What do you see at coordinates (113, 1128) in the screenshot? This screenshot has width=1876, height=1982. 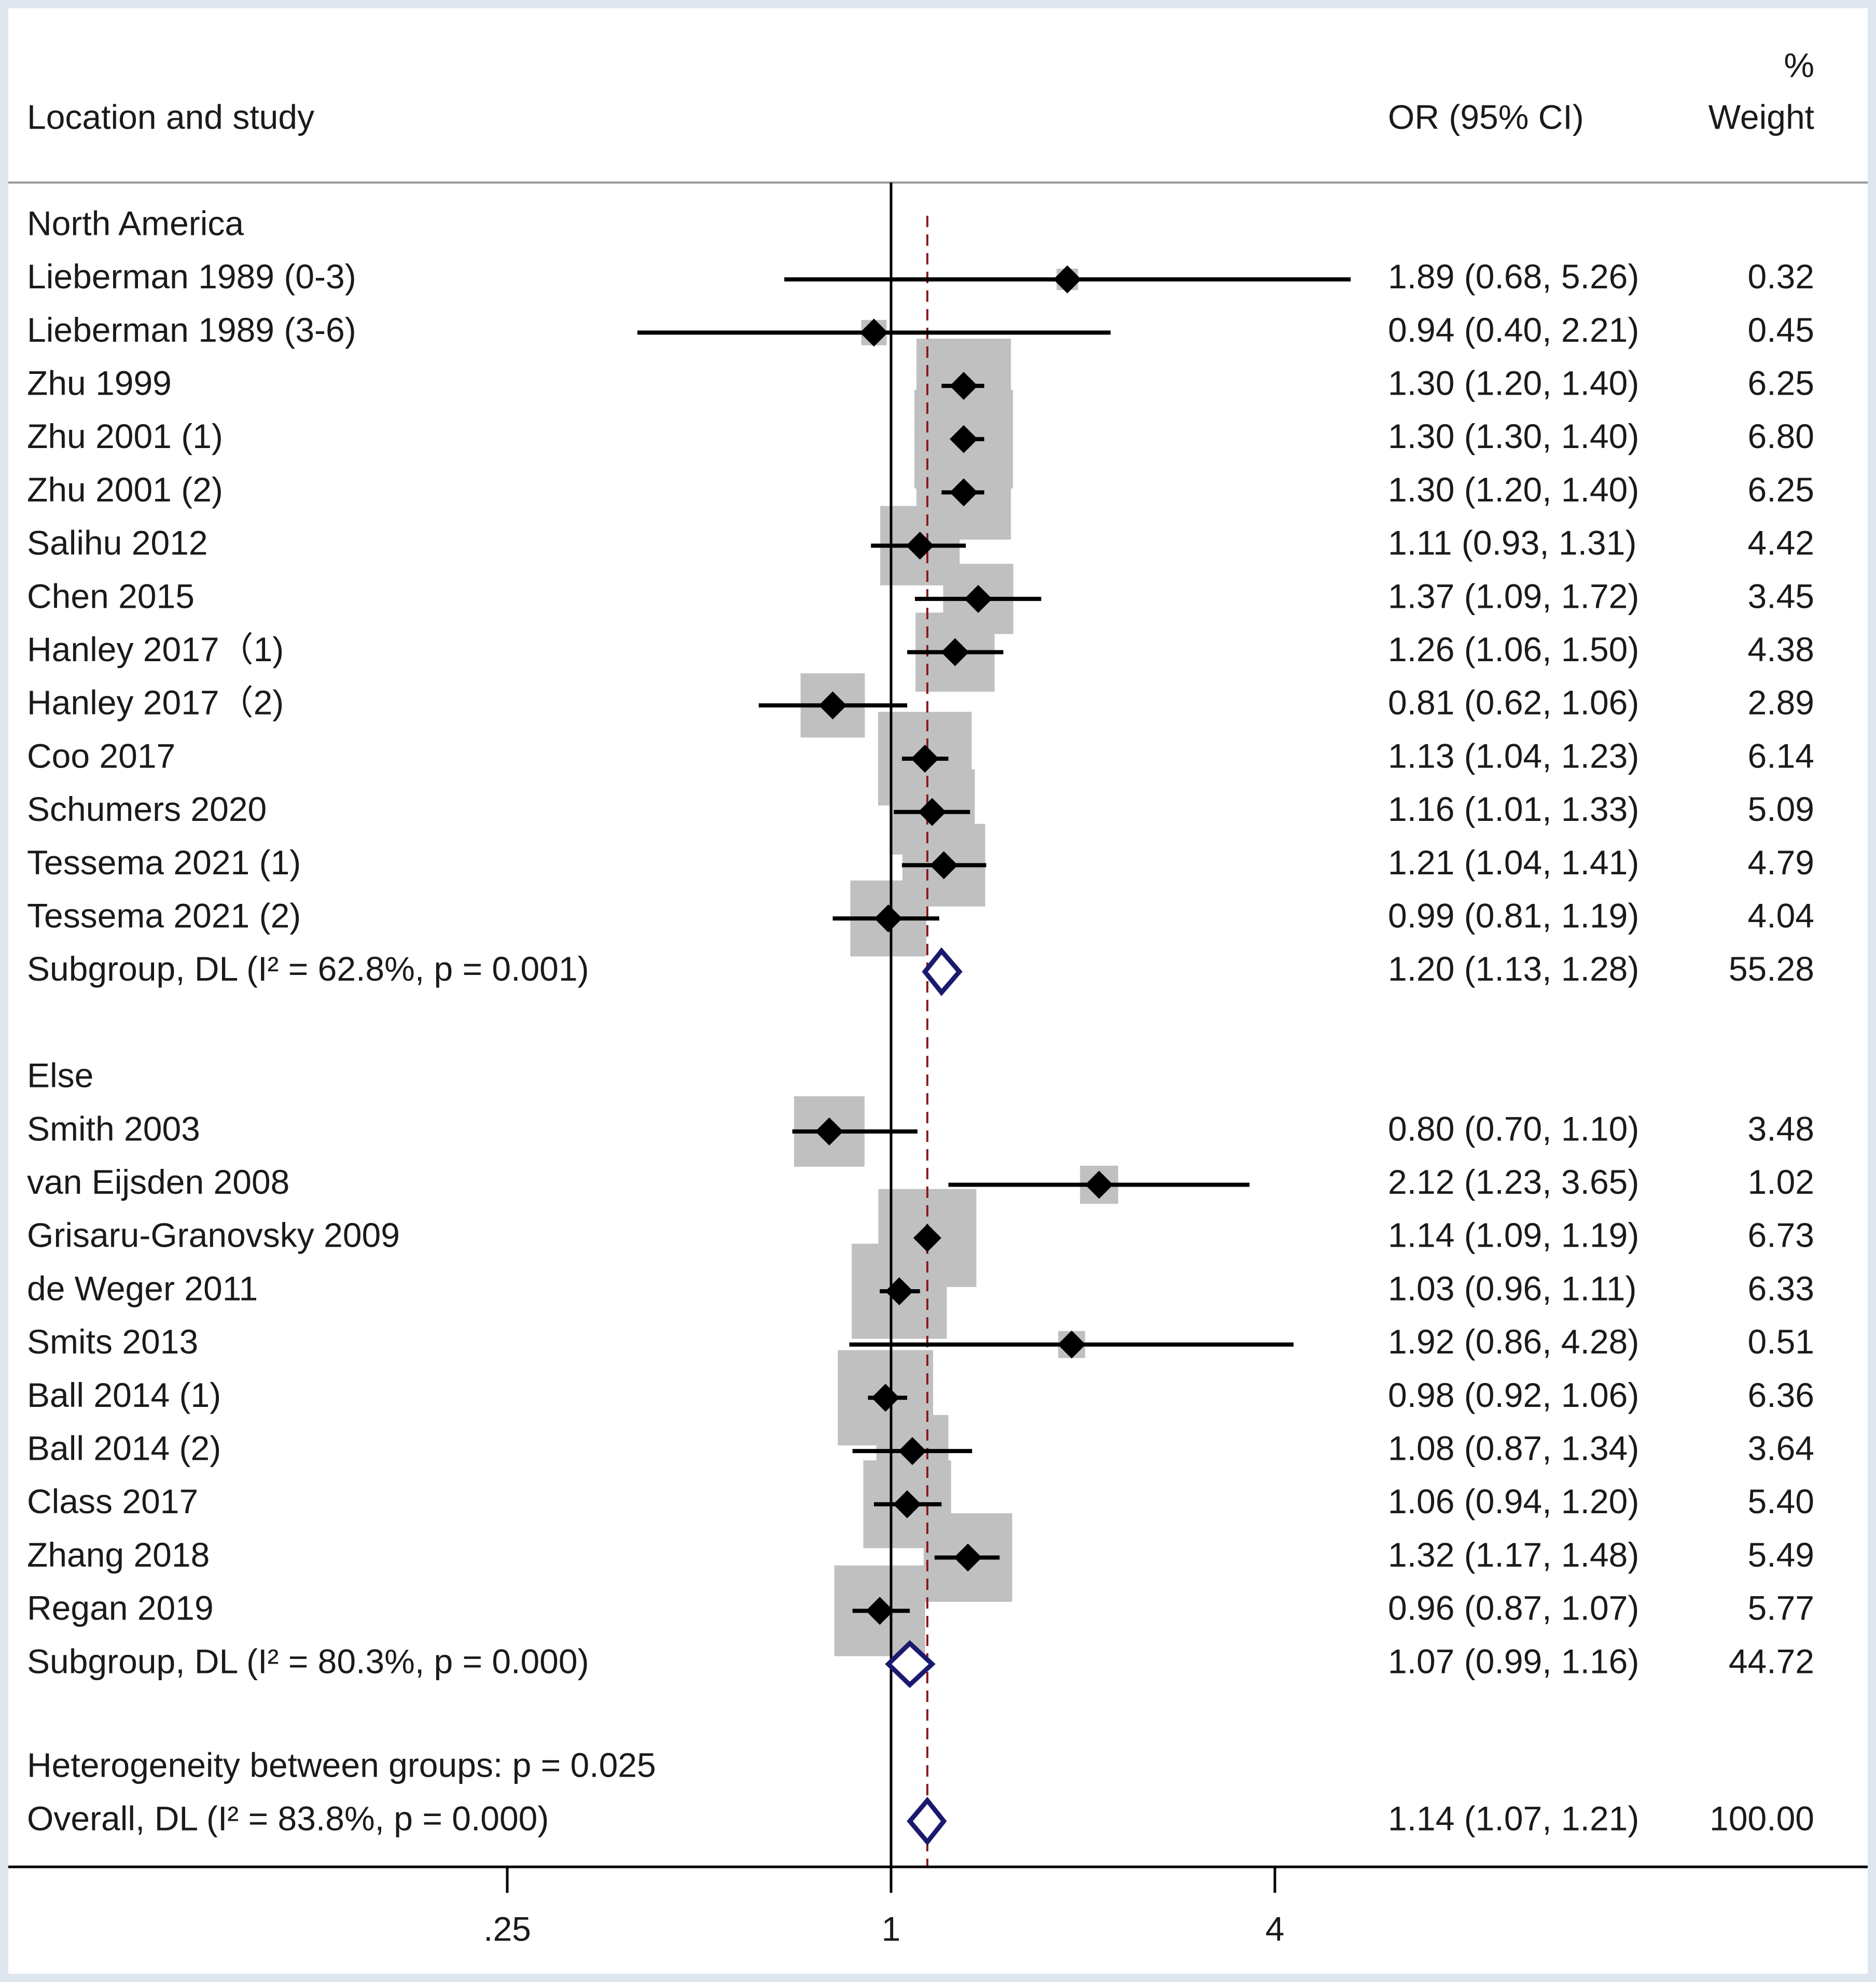 I see `study-label: Smith 2003` at bounding box center [113, 1128].